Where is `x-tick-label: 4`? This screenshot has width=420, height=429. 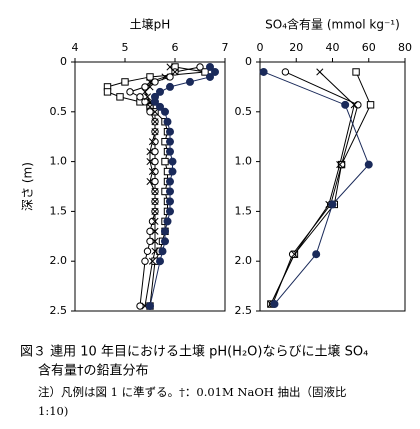 x-tick-label: 4 is located at coordinates (75, 47).